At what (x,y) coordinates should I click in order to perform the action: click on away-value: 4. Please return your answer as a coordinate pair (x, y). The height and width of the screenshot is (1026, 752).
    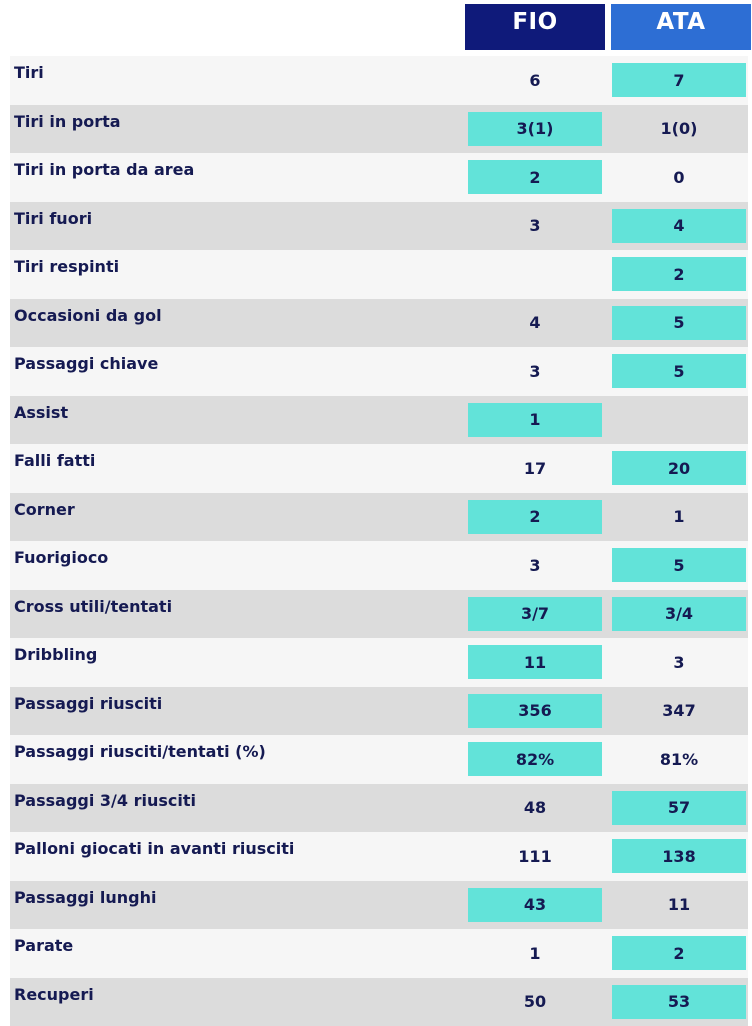
    Looking at the image, I should click on (679, 226).